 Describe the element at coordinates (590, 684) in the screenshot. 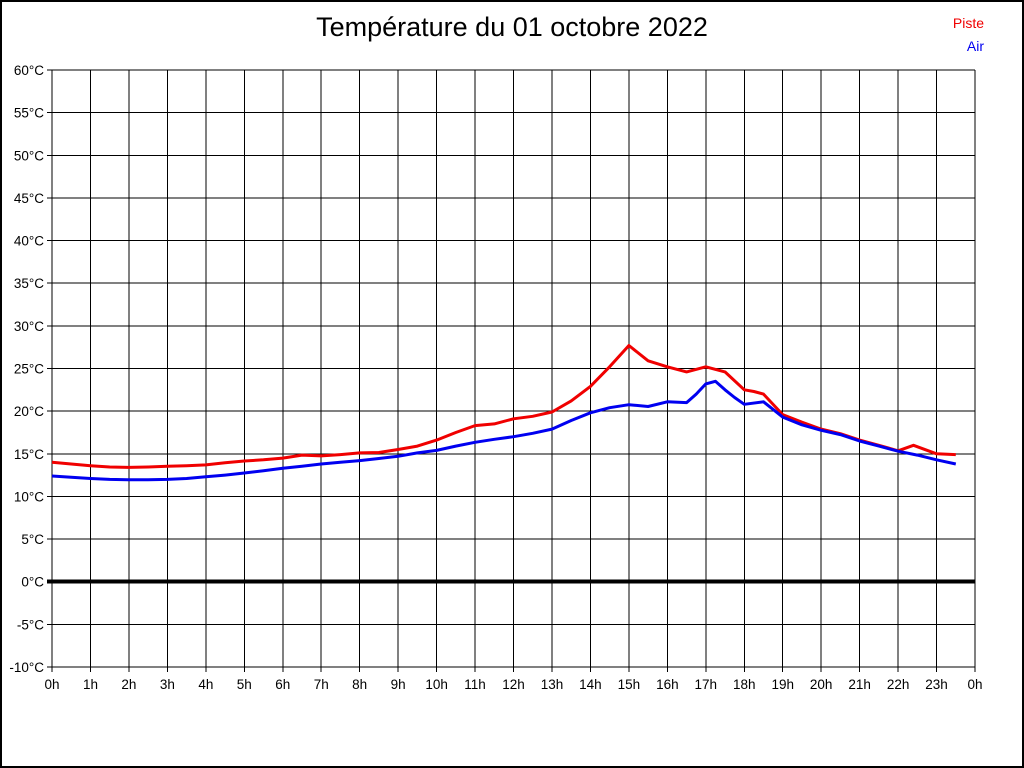

I see `svg-text: 14h` at that location.